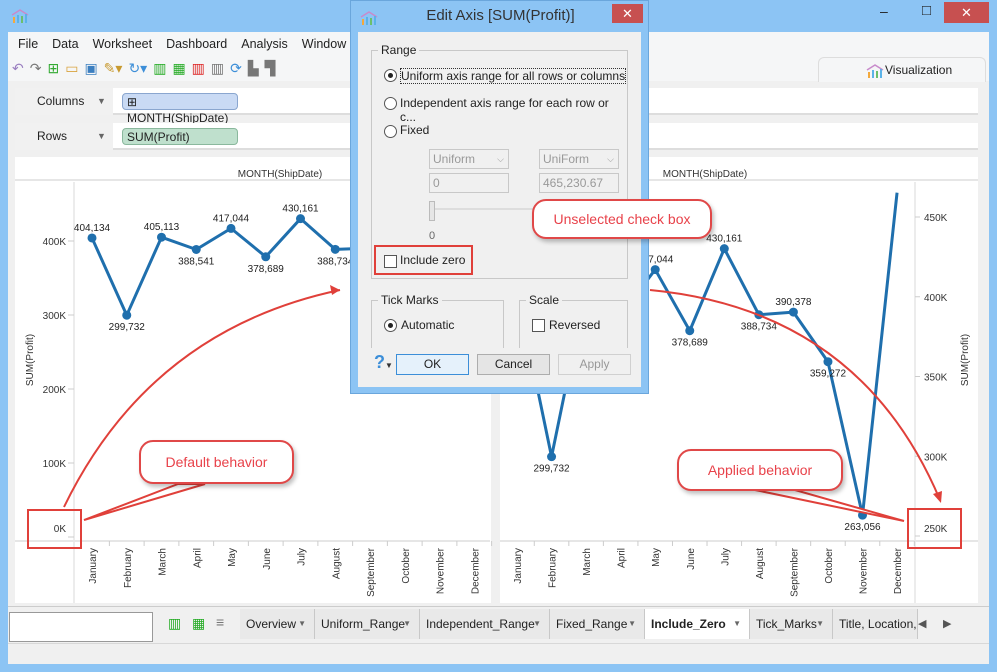 Image resolution: width=997 pixels, height=672 pixels. Describe the element at coordinates (475, 570) in the screenshot. I see `x-tick-label: December` at that location.